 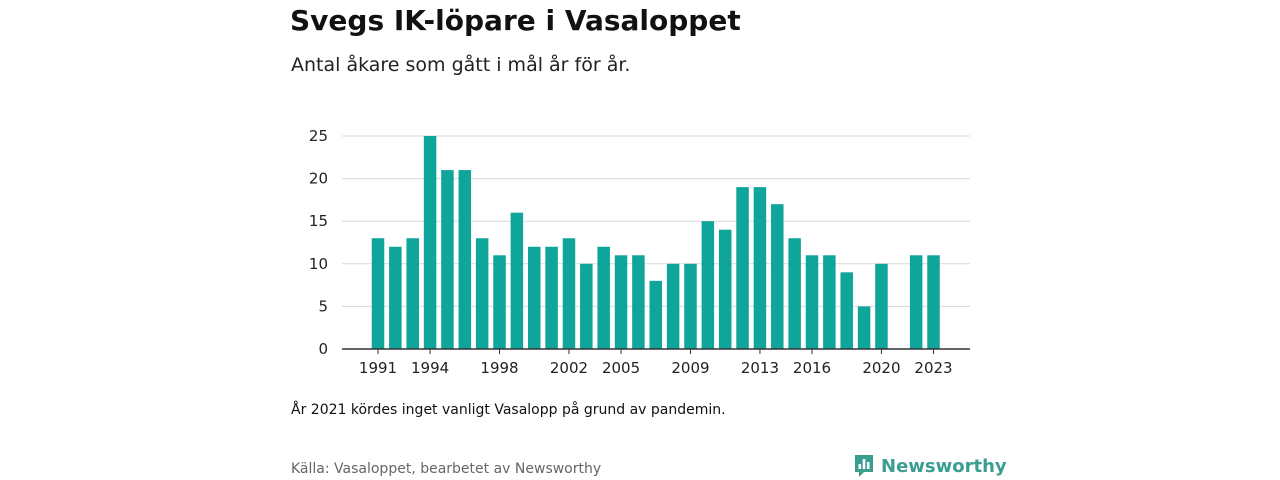 What do you see at coordinates (318, 221) in the screenshot?
I see `y-tick-label: 15` at bounding box center [318, 221].